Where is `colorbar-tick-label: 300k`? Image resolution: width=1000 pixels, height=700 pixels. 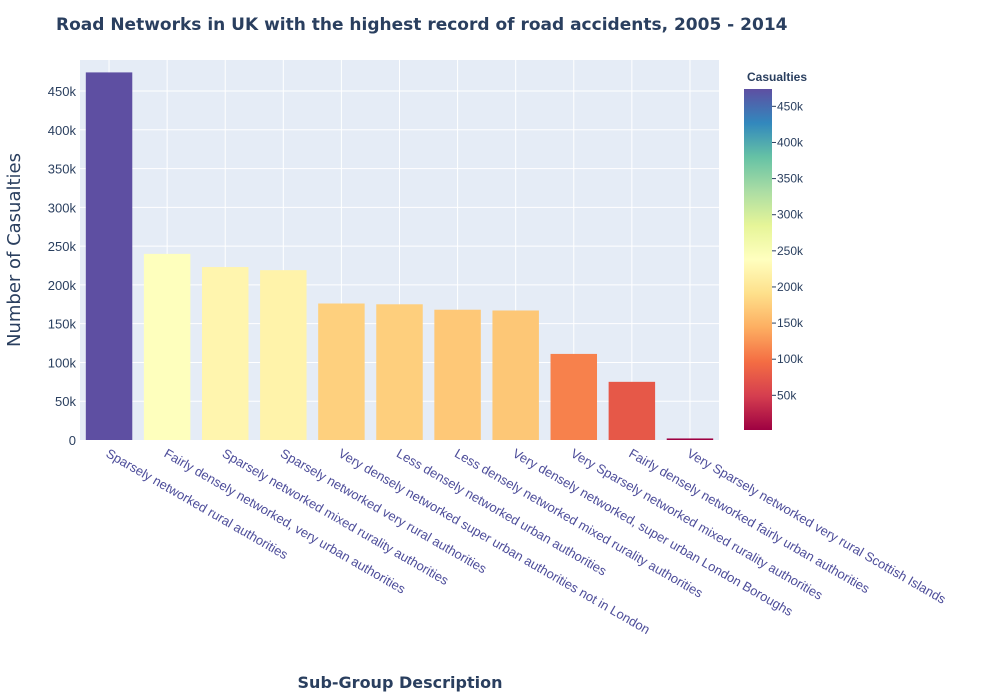
colorbar-tick-label: 300k is located at coordinates (790, 215).